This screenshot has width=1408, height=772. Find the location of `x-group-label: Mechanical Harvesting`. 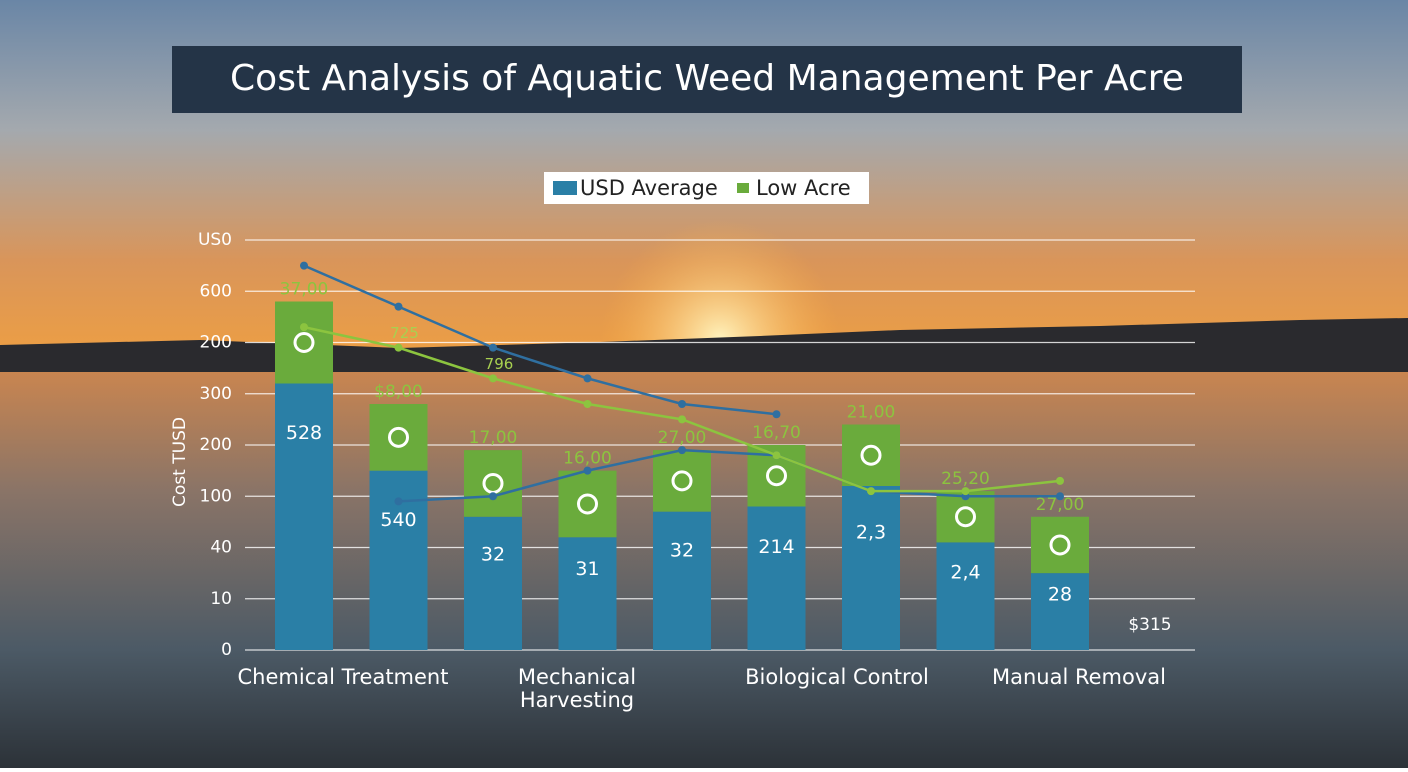

x-group-label: Mechanical Harvesting is located at coordinates (577, 688).